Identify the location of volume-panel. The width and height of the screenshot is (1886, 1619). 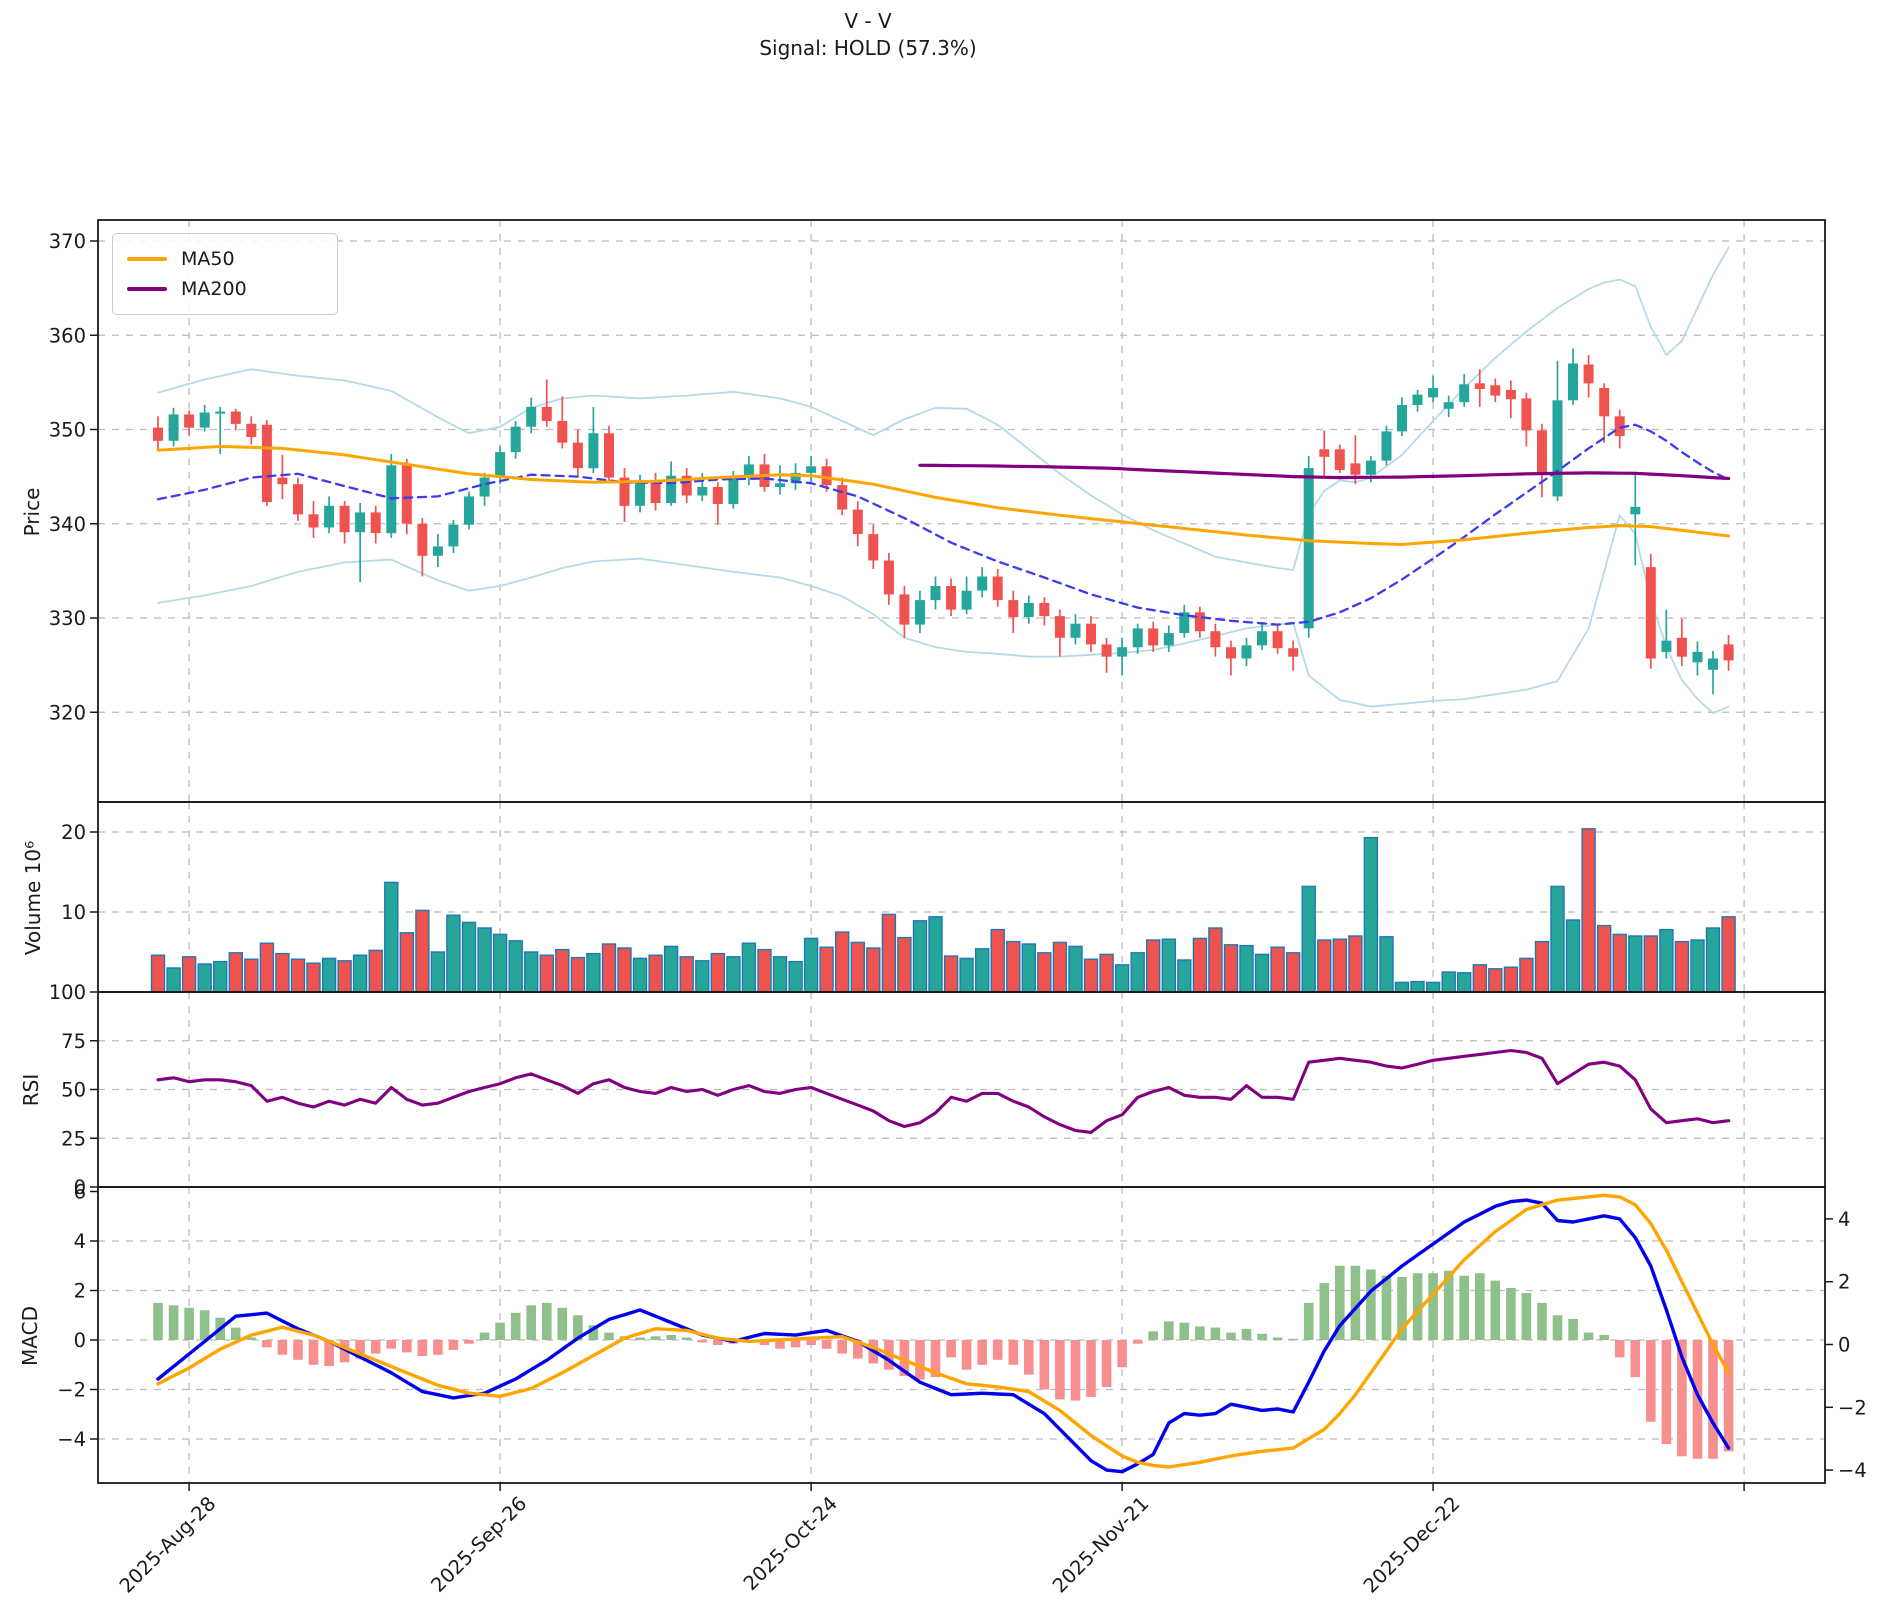
(943, 910).